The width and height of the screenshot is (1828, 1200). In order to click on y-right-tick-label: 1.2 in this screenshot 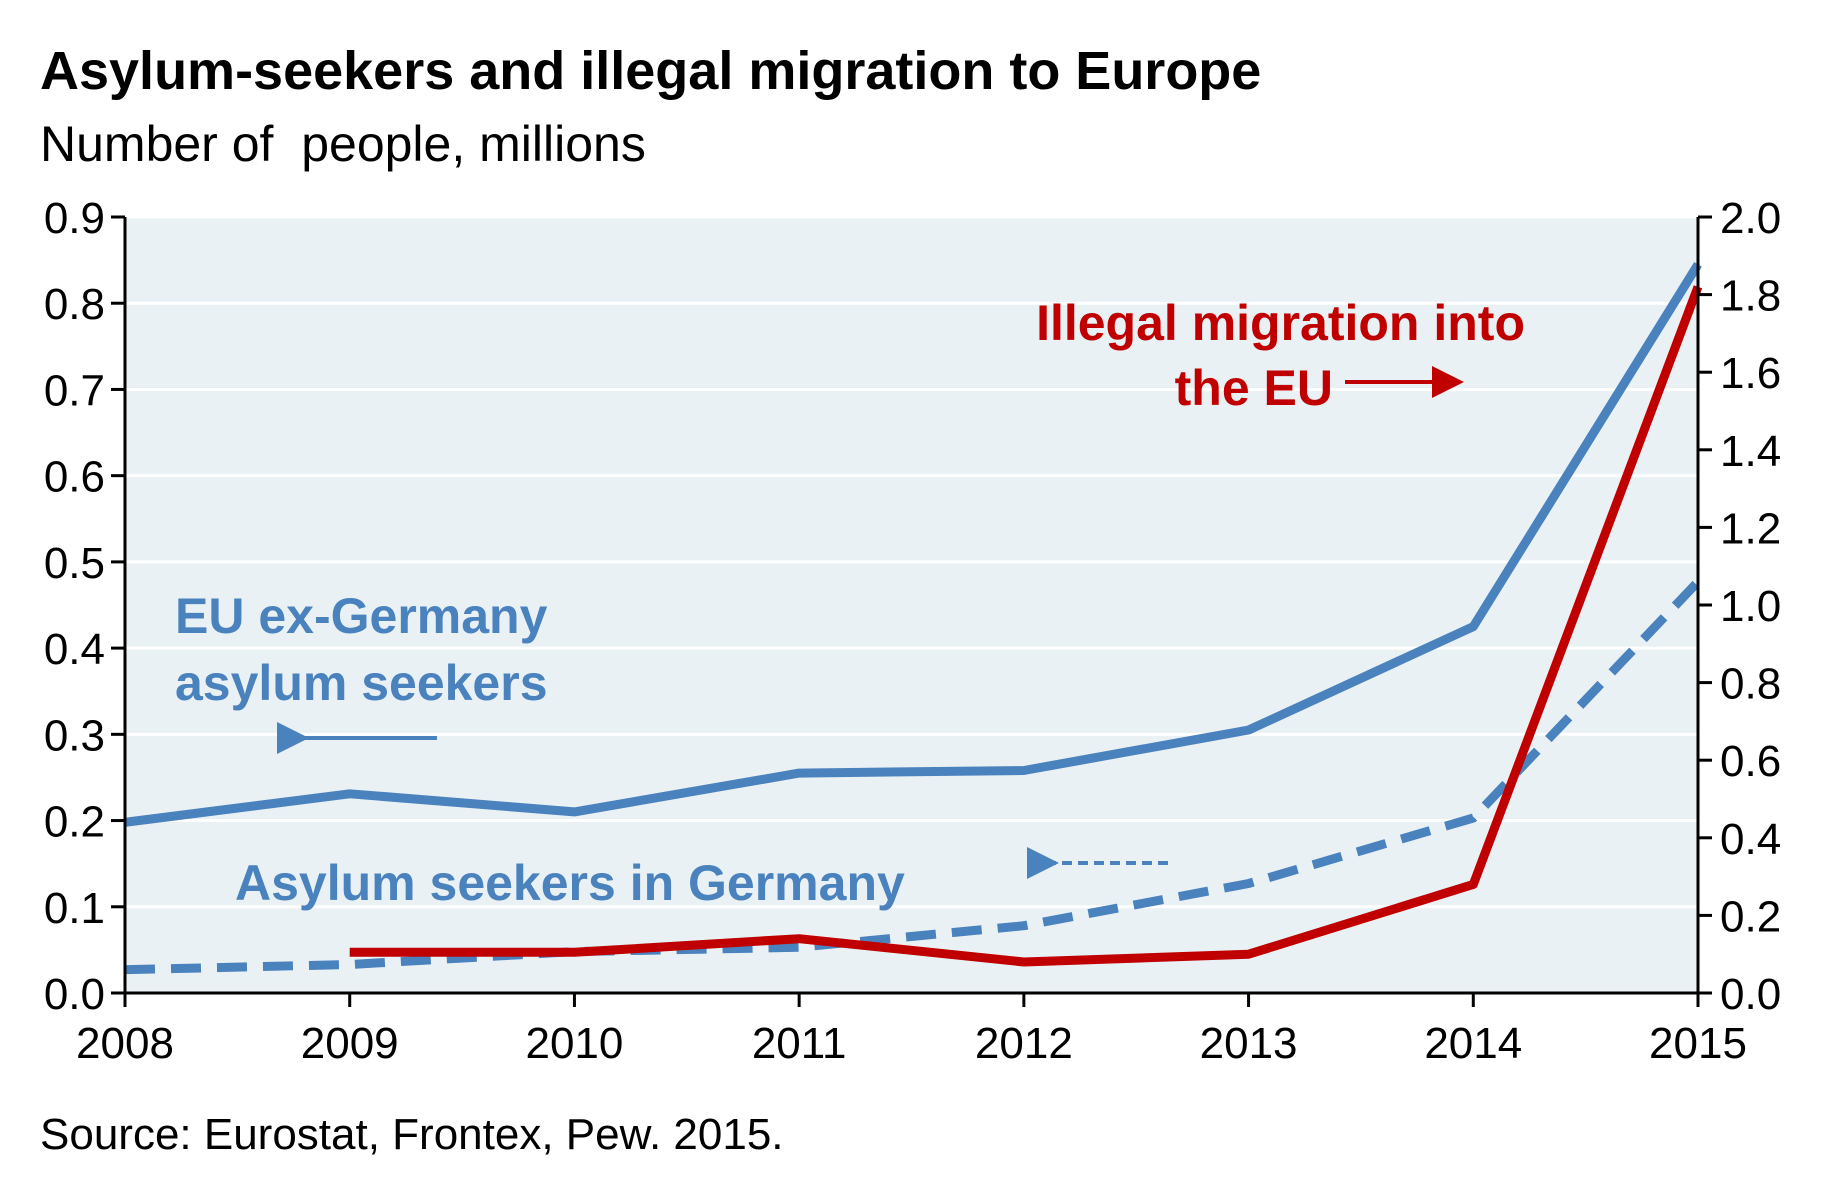, I will do `click(1750, 528)`.